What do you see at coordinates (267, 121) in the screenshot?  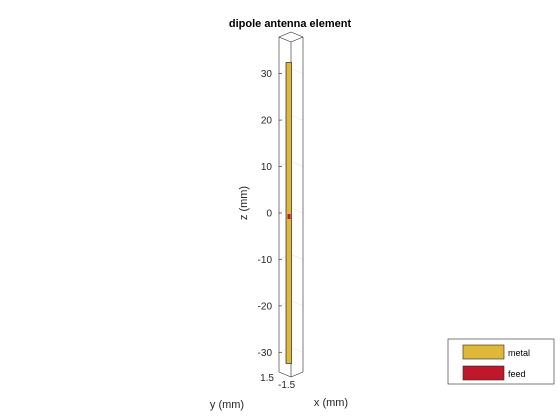 I see `z-tick-label: 20` at bounding box center [267, 121].